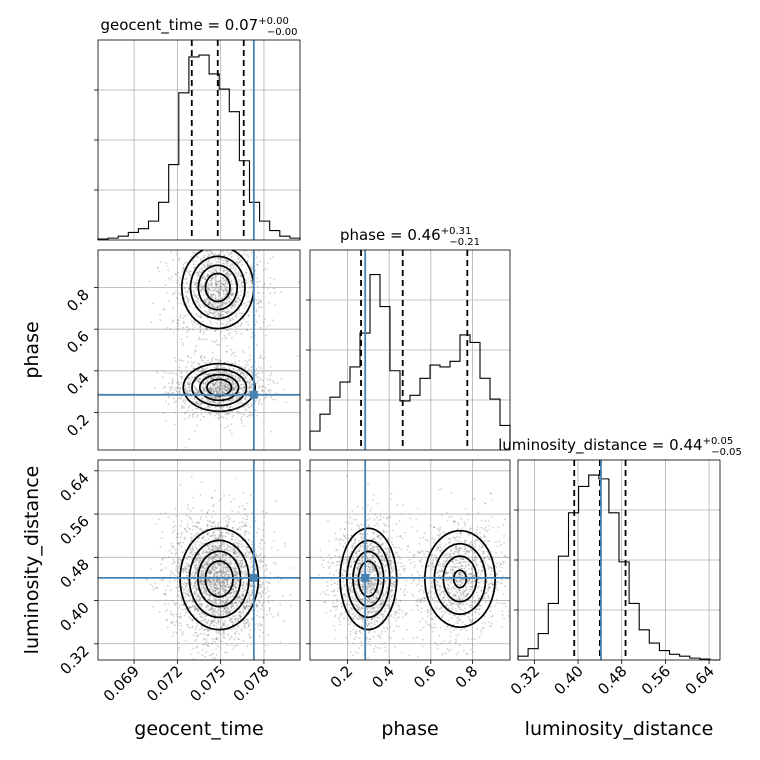 The image size is (760, 760). Describe the element at coordinates (218, 331) in the screenshot. I see `contour-line` at that location.